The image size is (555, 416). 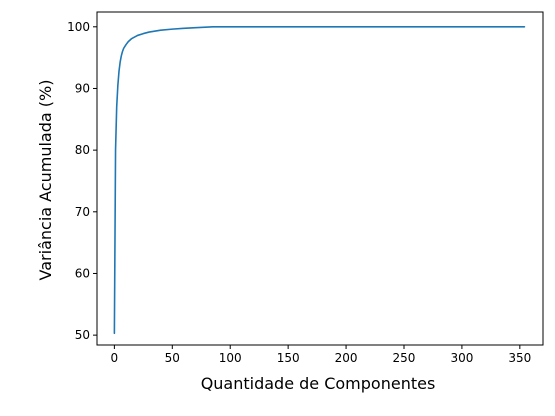 I want to click on x-tick-label: 100, so click(x=230, y=358).